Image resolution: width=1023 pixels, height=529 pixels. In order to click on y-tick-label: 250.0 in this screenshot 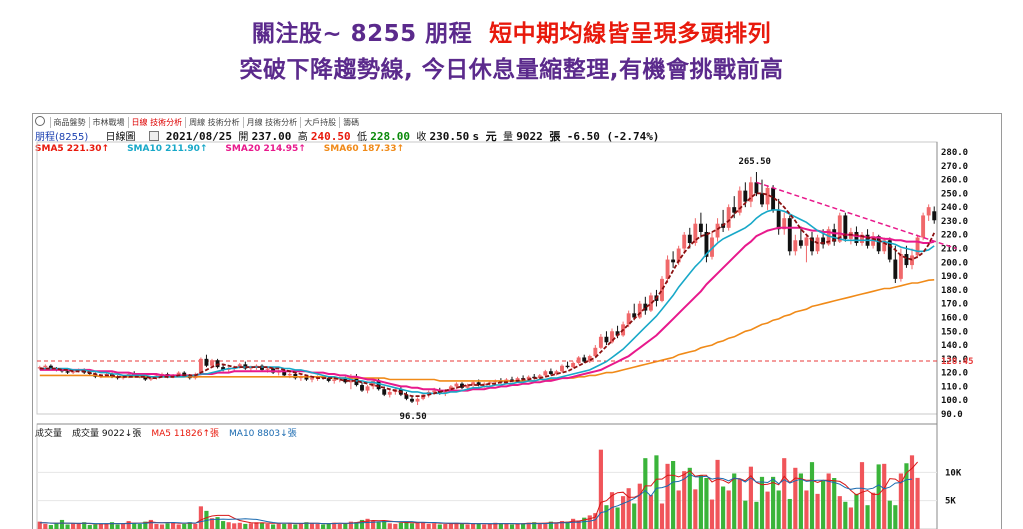, I will do `click(954, 194)`.